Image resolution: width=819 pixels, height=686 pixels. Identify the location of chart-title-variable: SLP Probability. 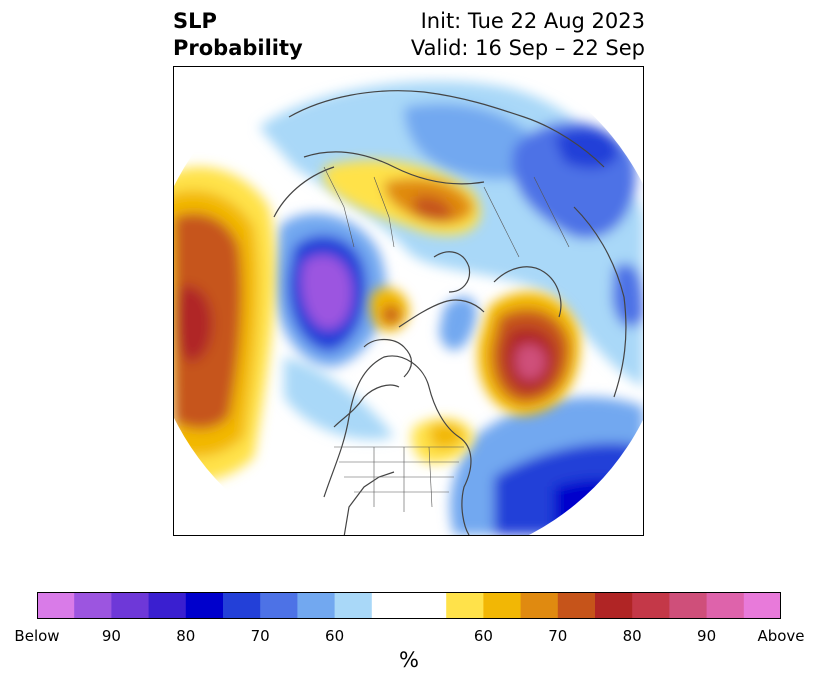
(238, 35).